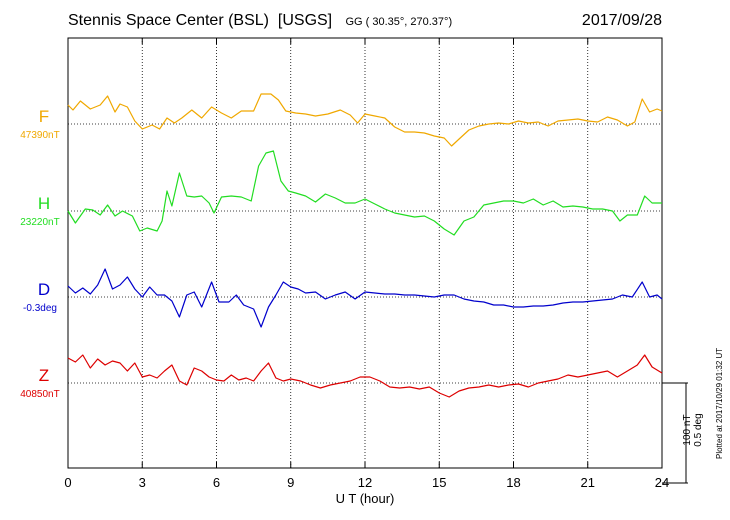 Image resolution: width=730 pixels, height=520 pixels. Describe the element at coordinates (39, 394) in the screenshot. I see `baseline-value-z: 40850nT` at that location.